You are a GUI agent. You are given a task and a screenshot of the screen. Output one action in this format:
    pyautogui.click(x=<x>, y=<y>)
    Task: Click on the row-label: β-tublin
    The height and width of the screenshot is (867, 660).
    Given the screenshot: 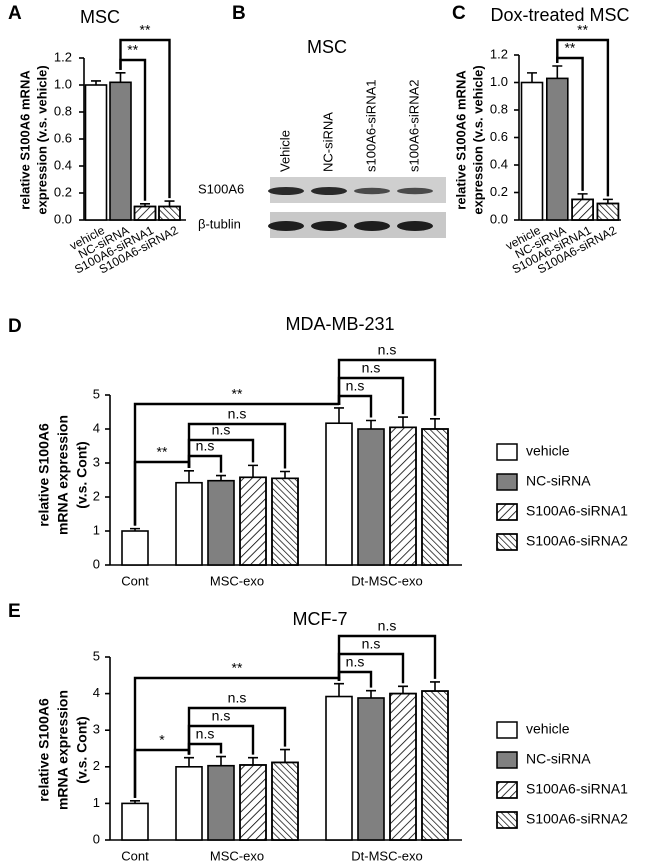 What is the action you would take?
    pyautogui.click(x=219, y=223)
    